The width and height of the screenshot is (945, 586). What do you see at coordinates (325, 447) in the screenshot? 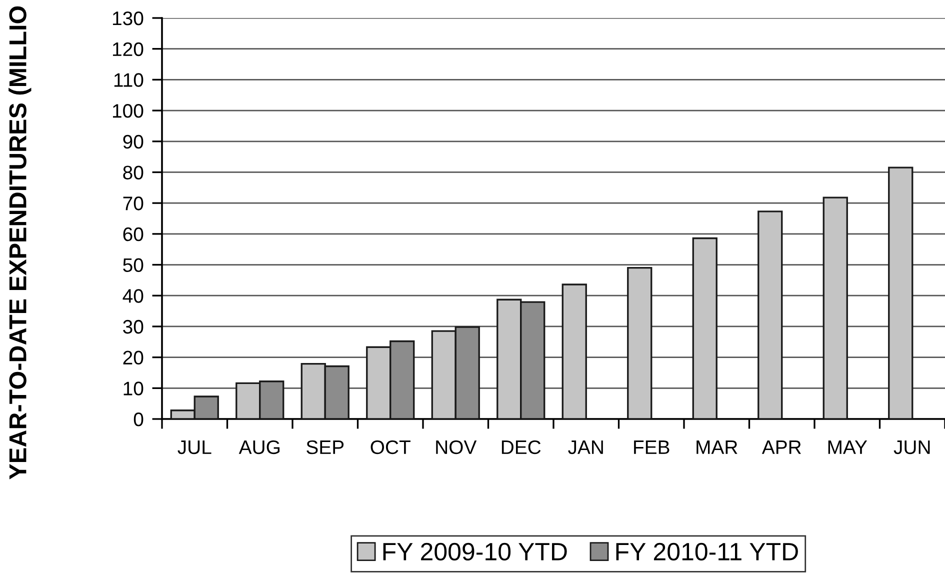
I see `x-tick-label: SEP` at bounding box center [325, 447].